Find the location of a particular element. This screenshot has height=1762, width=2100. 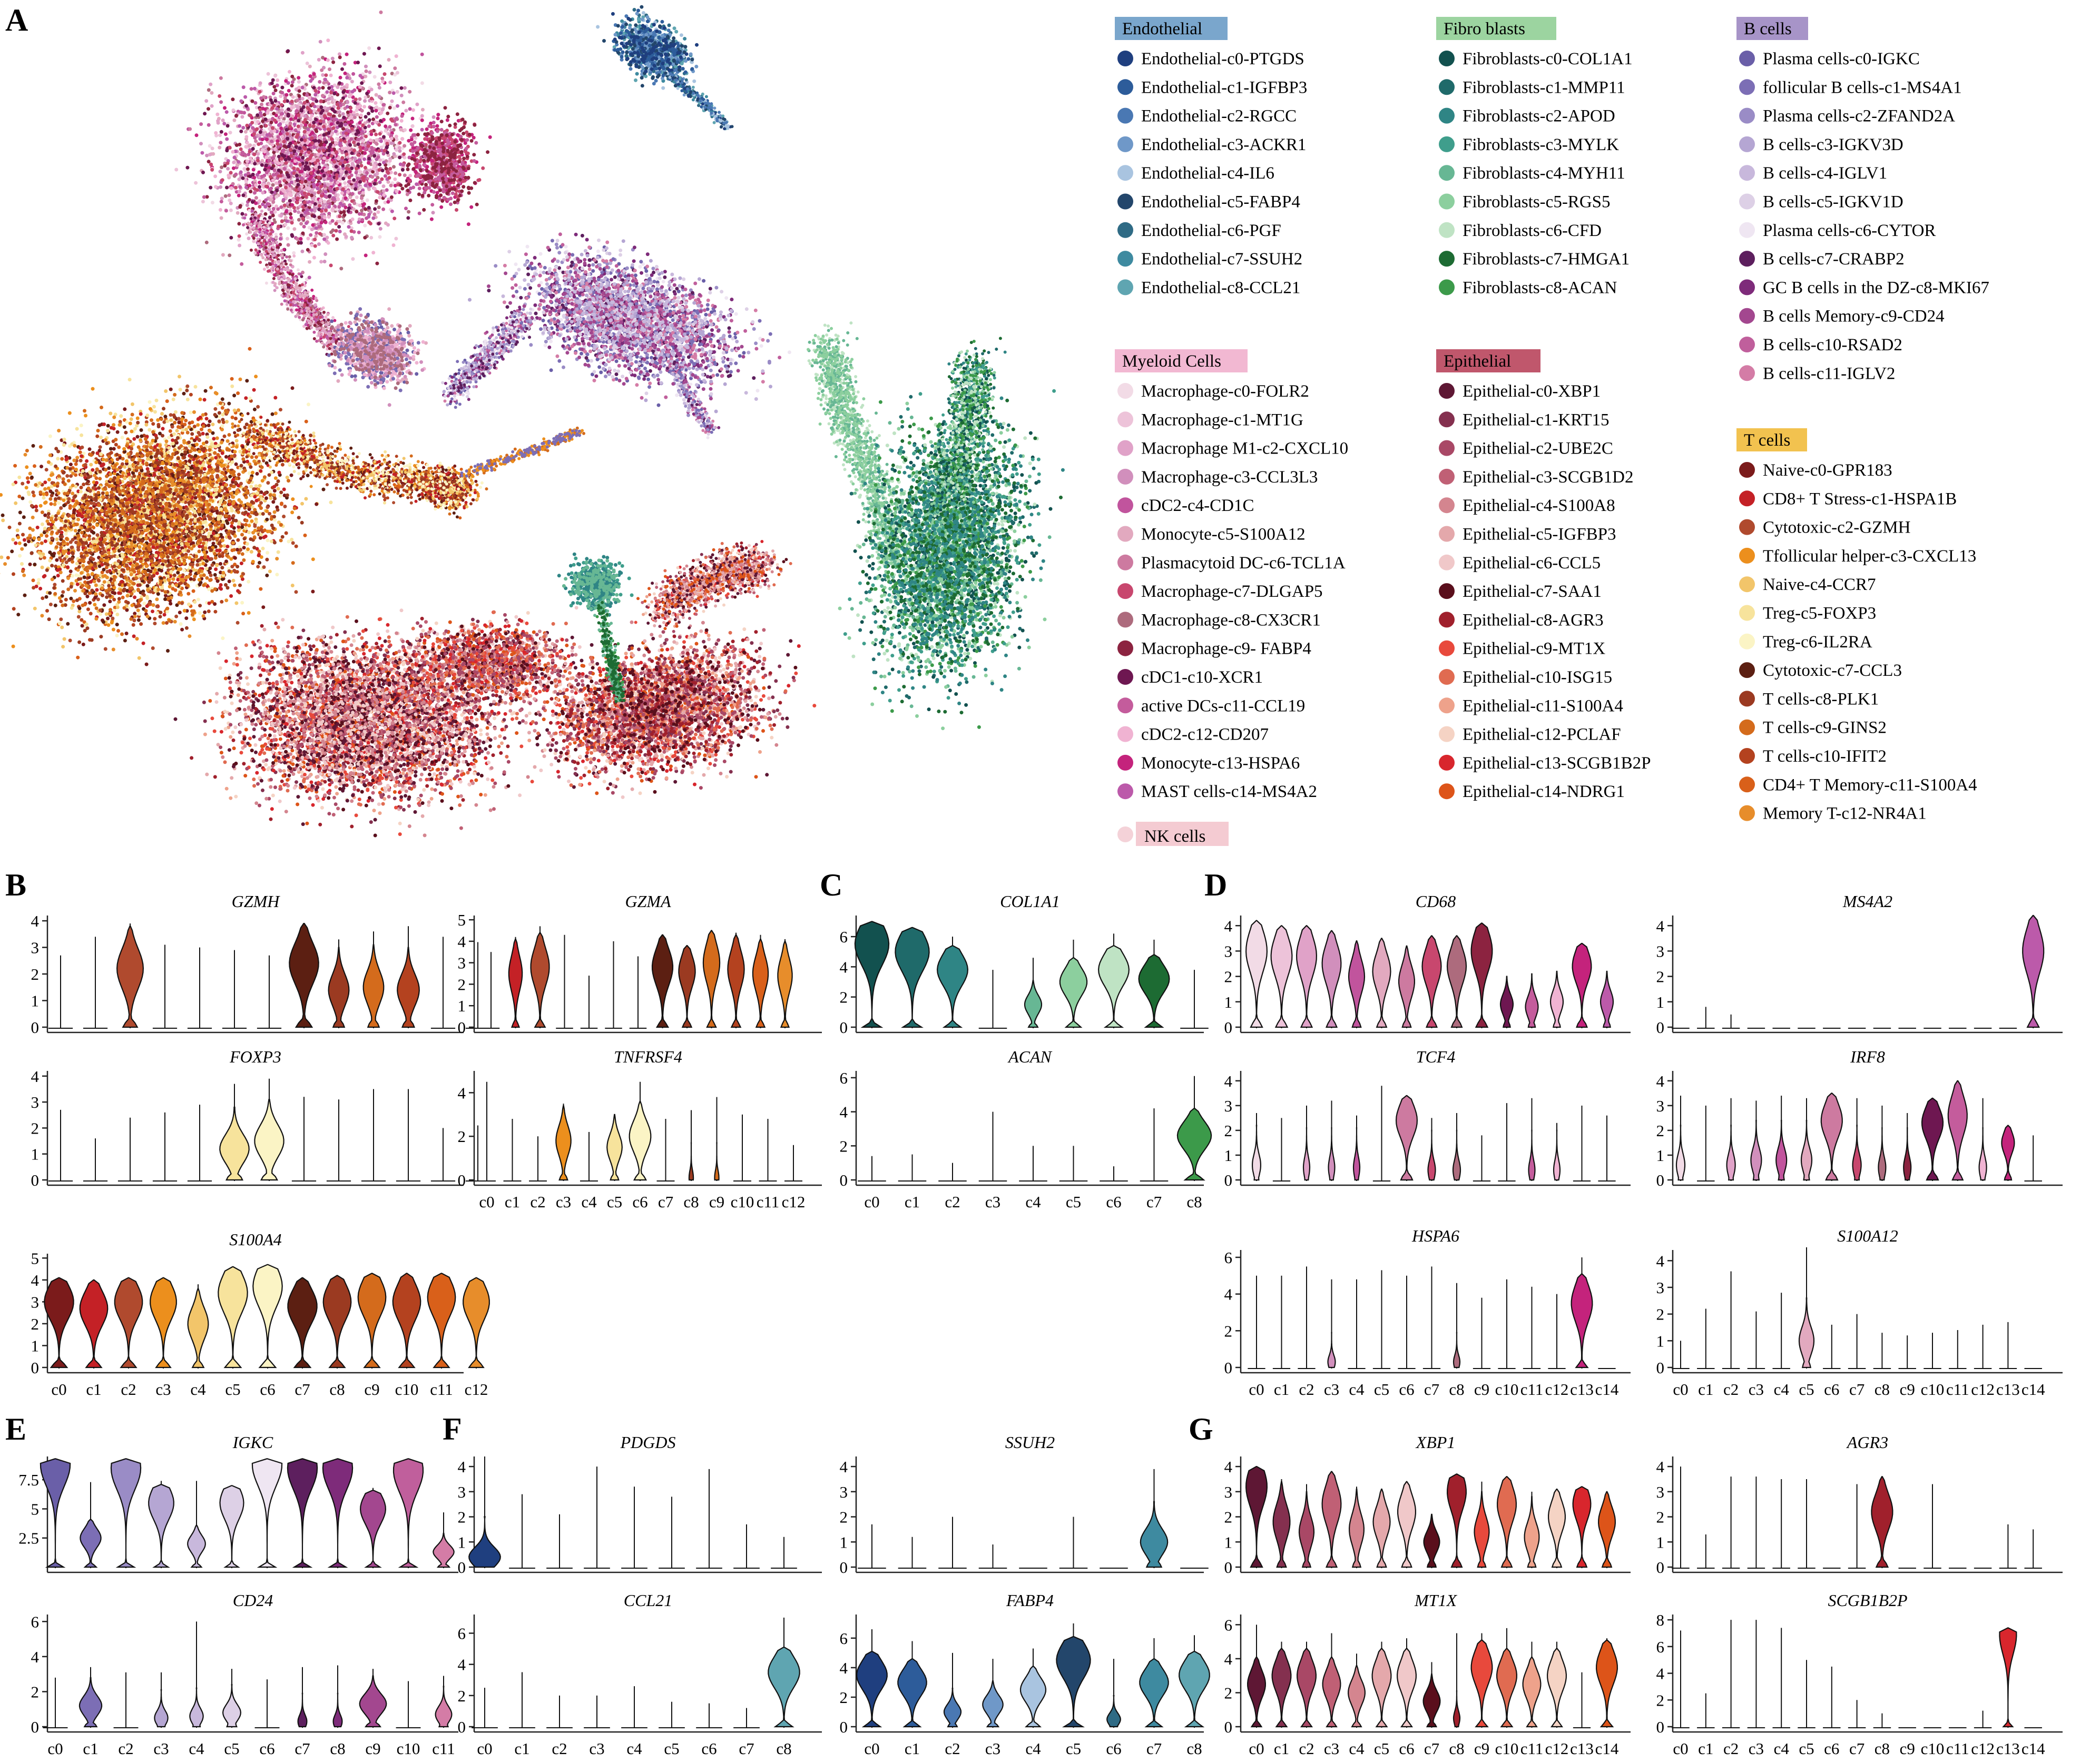

legend-item-epithelial-c1-krt15: Epithelial-c1-KRT15 is located at coordinates (1536, 419).